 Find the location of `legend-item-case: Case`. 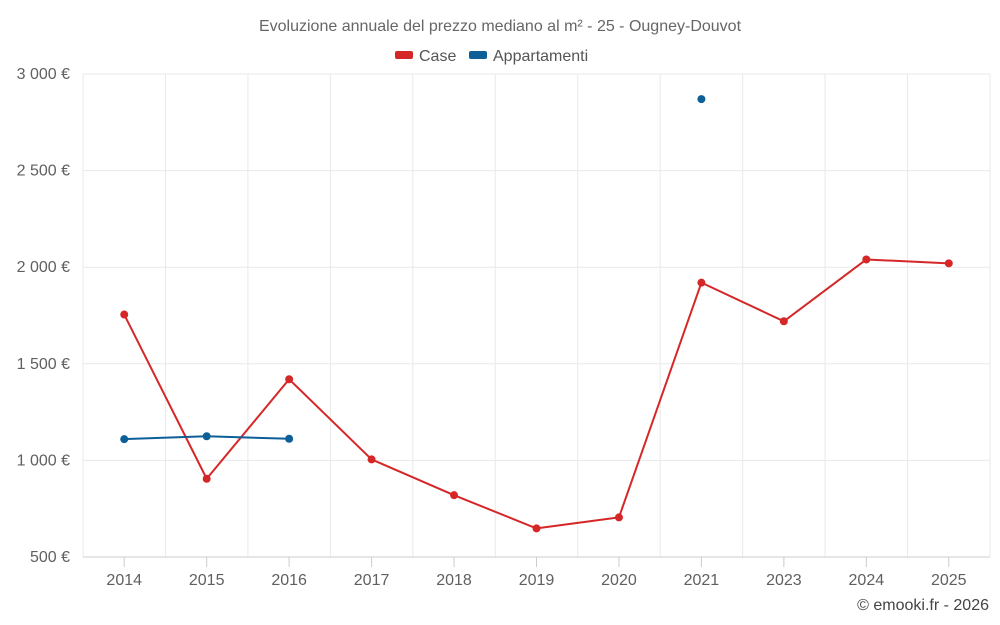

legend-item-case: Case is located at coordinates (425, 56).